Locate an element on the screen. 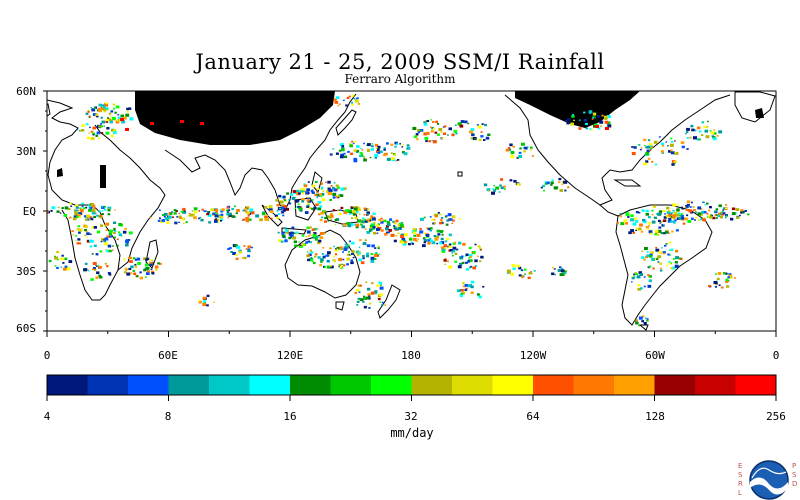  rain-pixel-heavy is located at coordinates (127, 129).